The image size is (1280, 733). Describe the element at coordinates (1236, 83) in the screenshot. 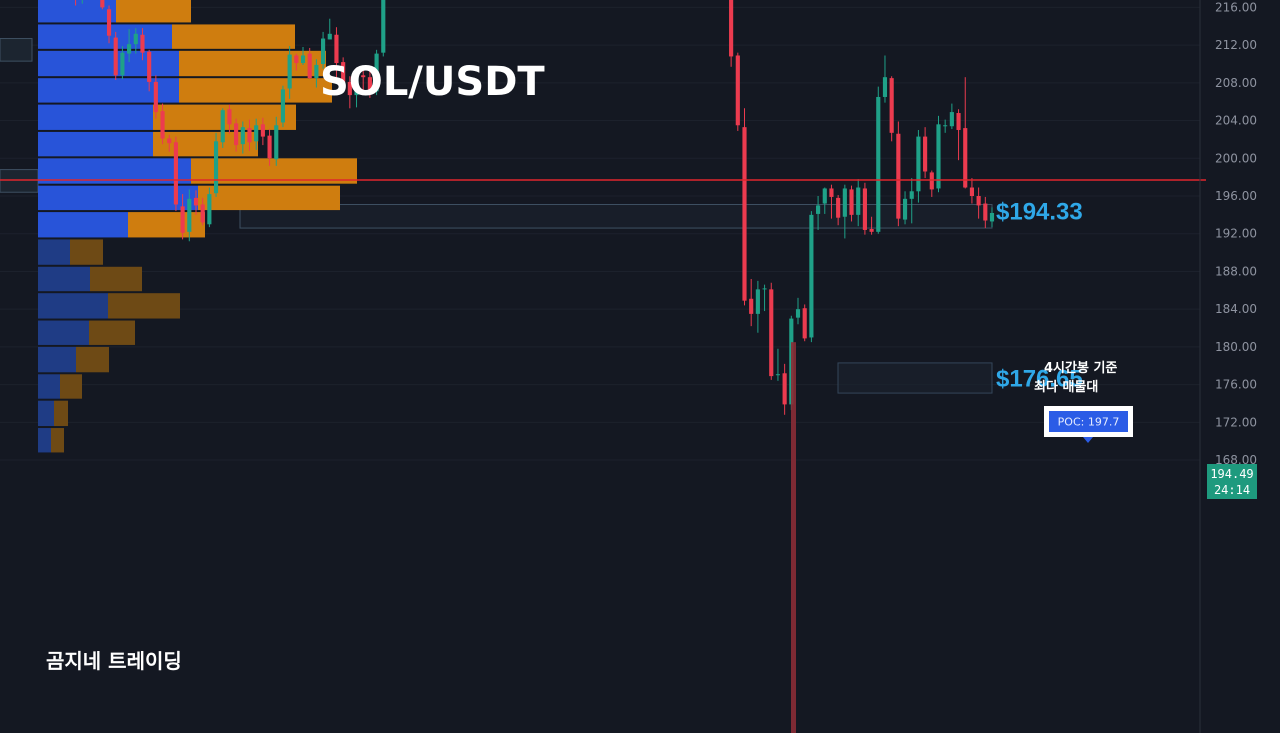

I see `price-tick-label: 208.00` at that location.